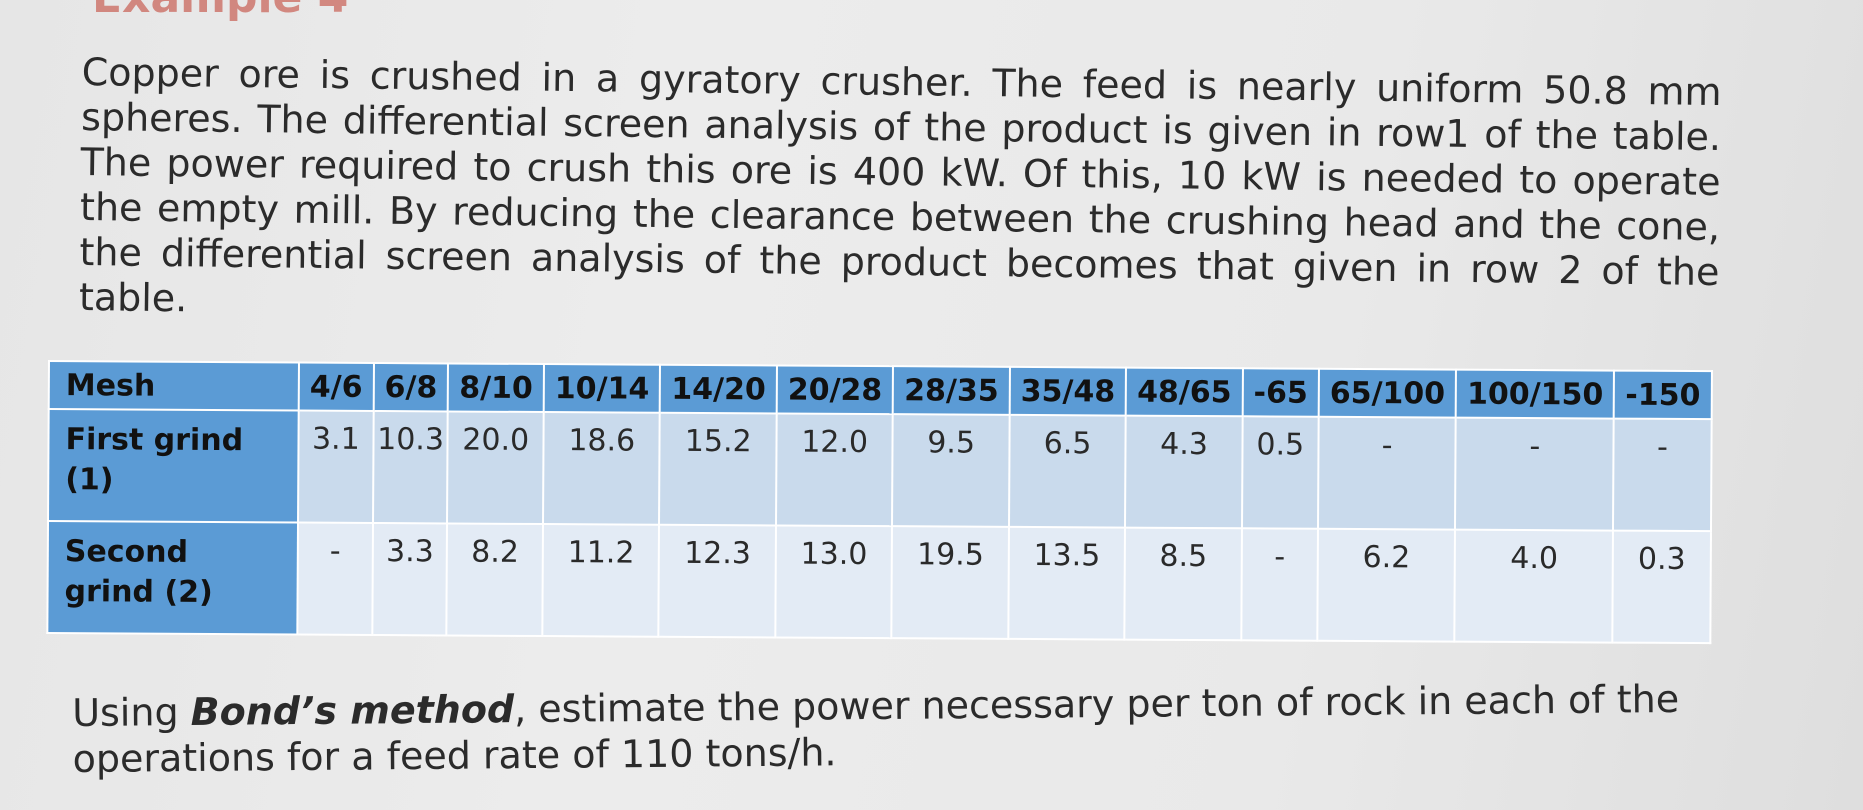  I want to click on mesh-column-header: 6/8, so click(411, 387).